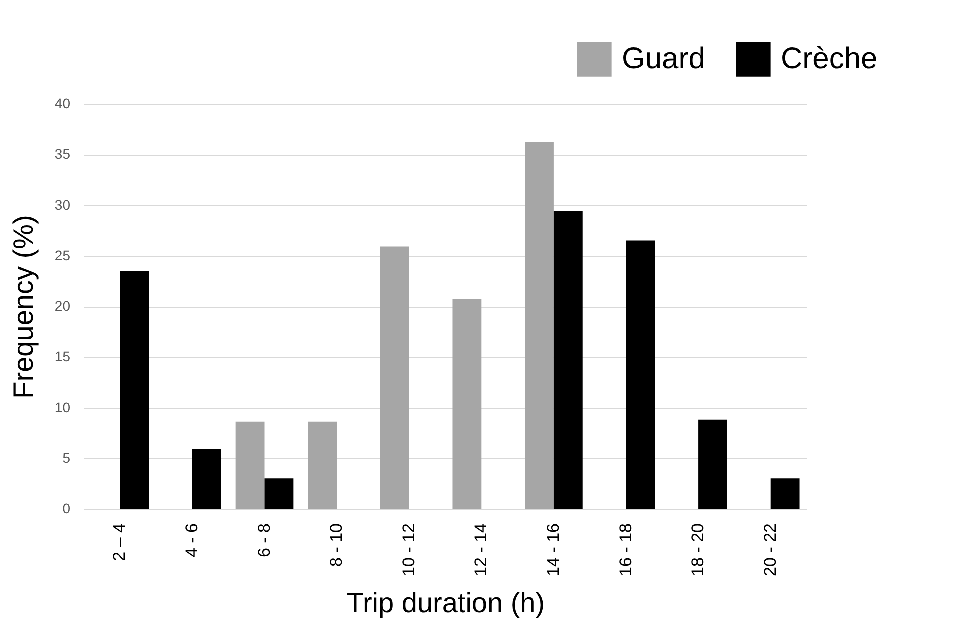 Image resolution: width=980 pixels, height=637 pixels. What do you see at coordinates (770, 550) in the screenshot?
I see `x-tick-label: 20 - 22` at bounding box center [770, 550].